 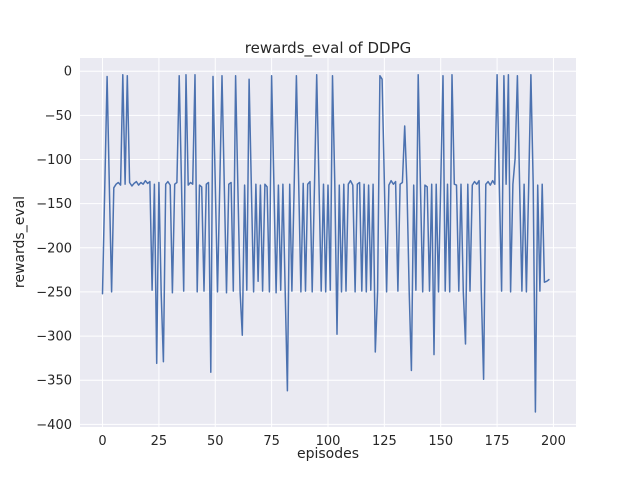 What do you see at coordinates (54, 337) in the screenshot?
I see `svg-text: −300` at bounding box center [54, 337].